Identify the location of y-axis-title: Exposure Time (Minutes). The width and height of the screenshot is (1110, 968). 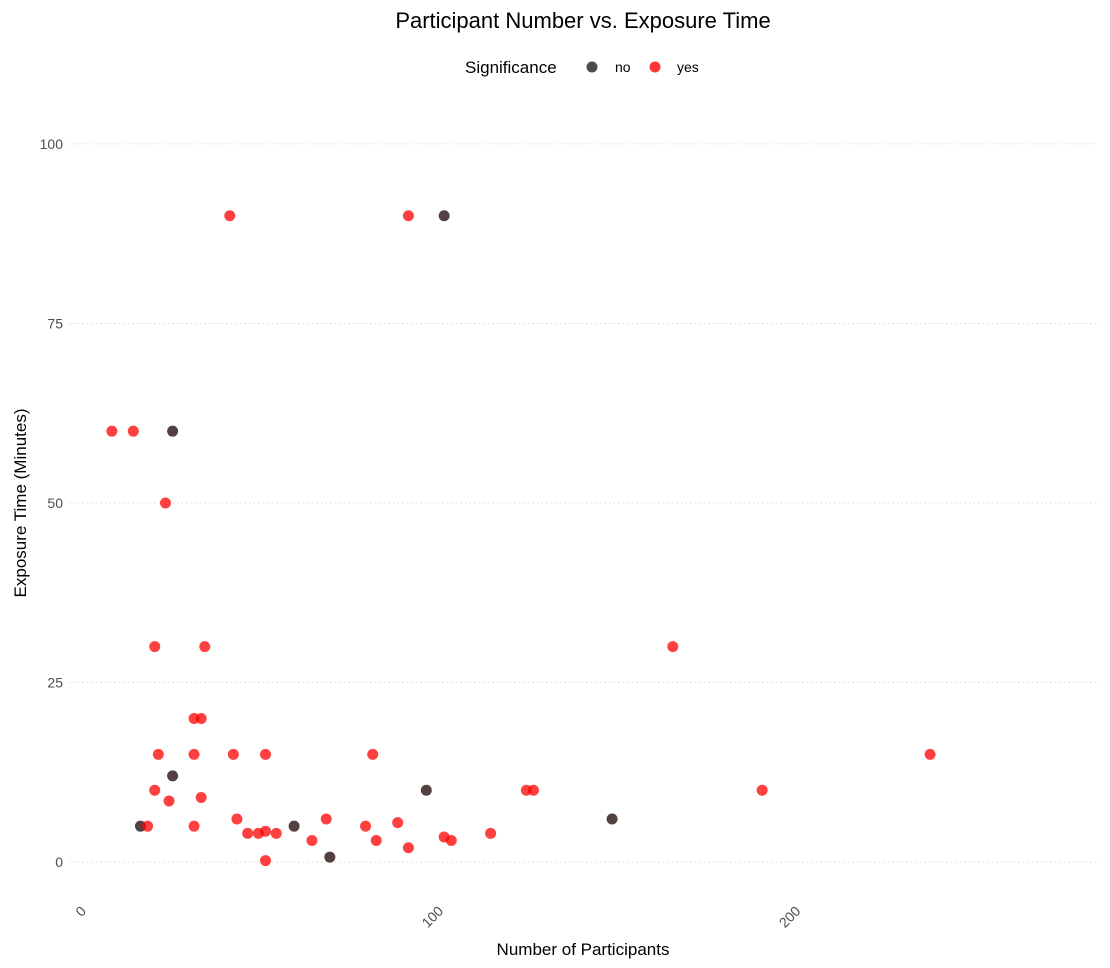
(20, 503).